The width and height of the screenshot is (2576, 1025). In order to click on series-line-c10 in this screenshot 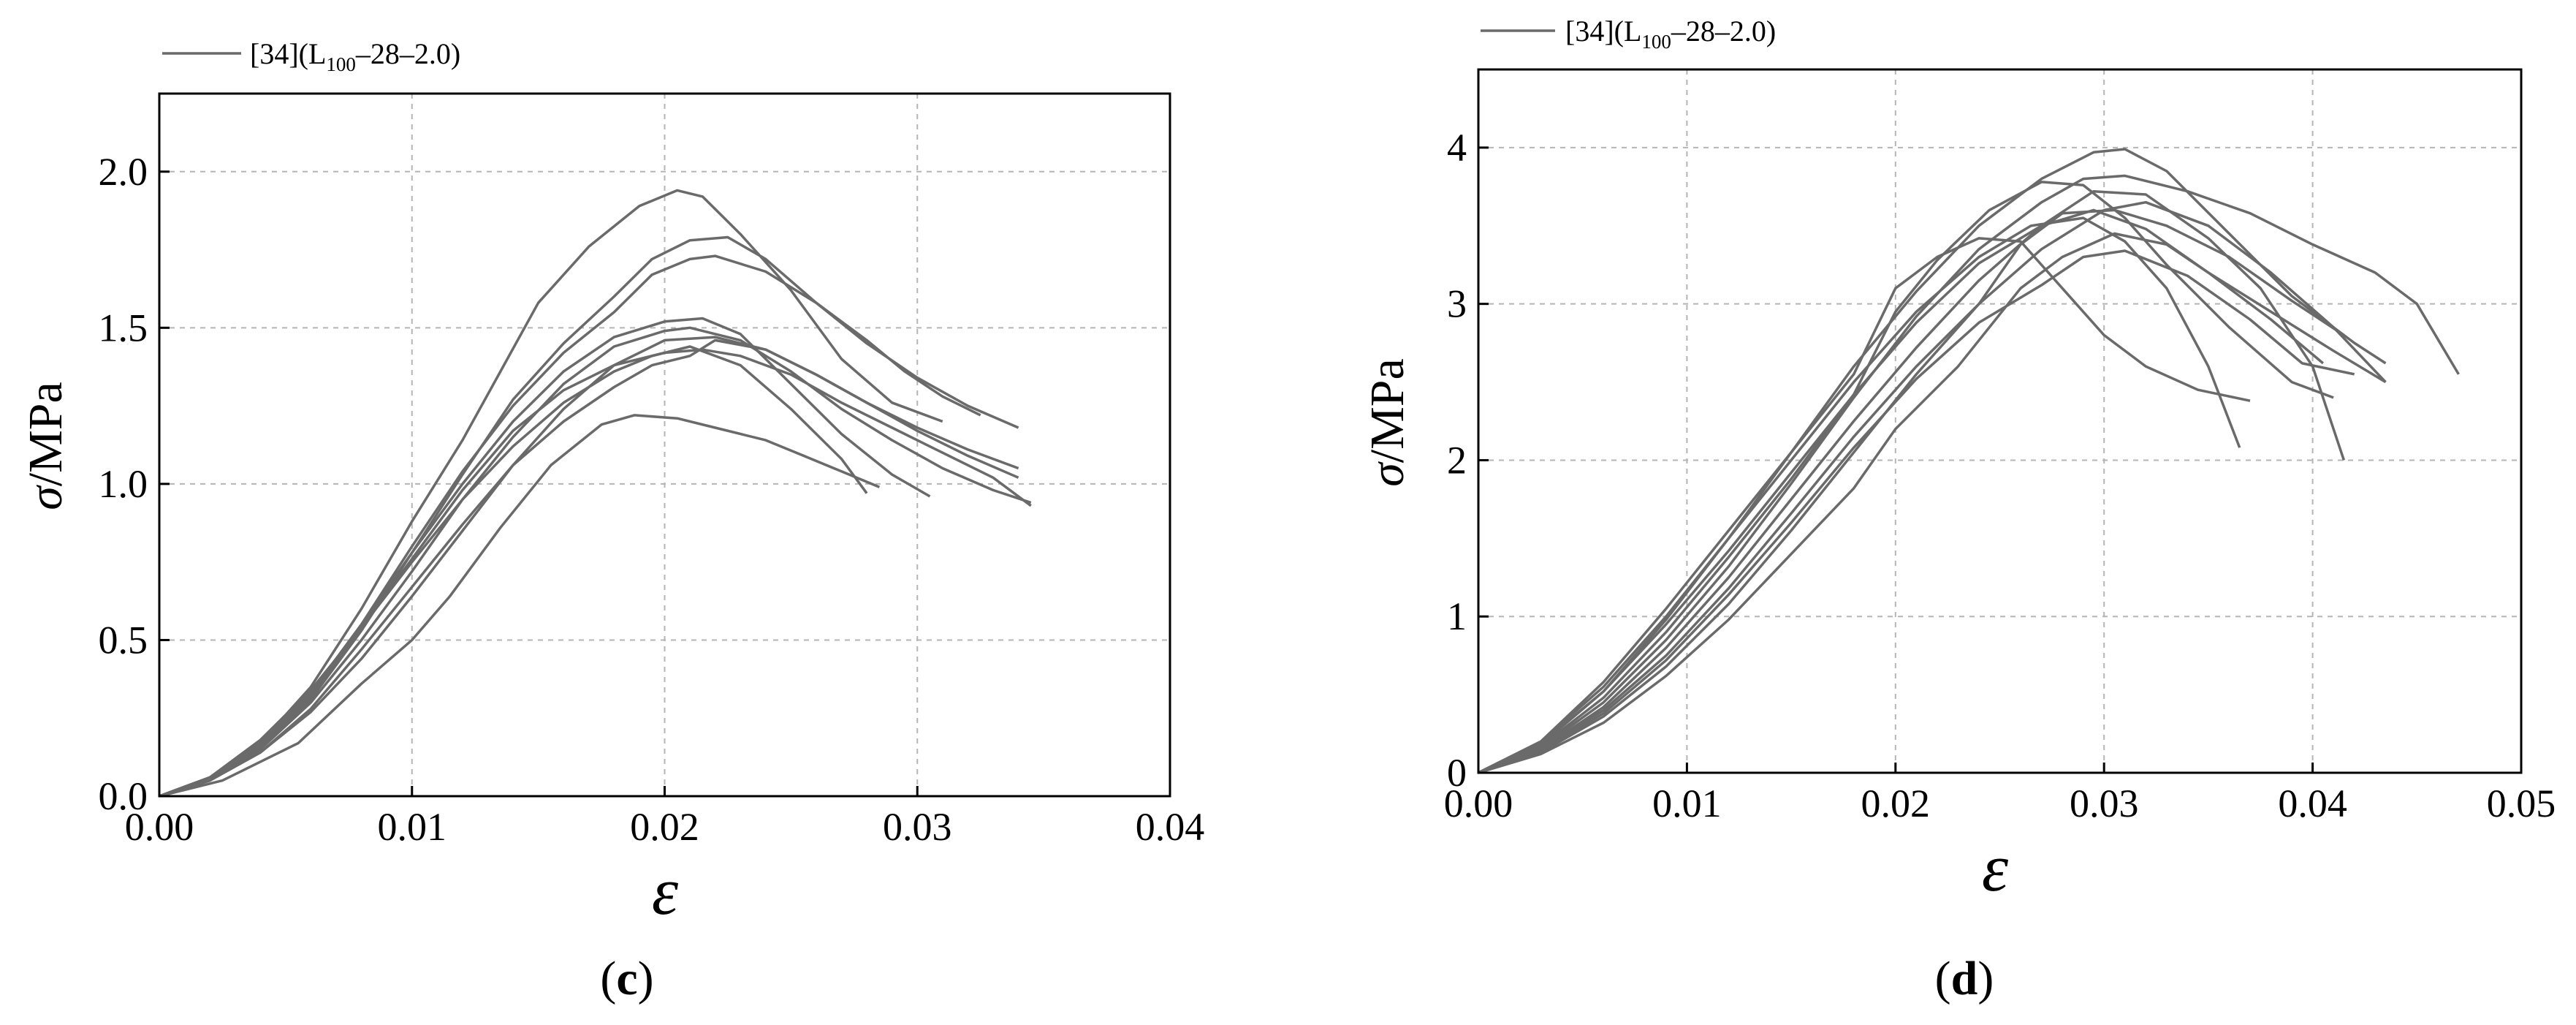, I will do `click(520, 606)`.